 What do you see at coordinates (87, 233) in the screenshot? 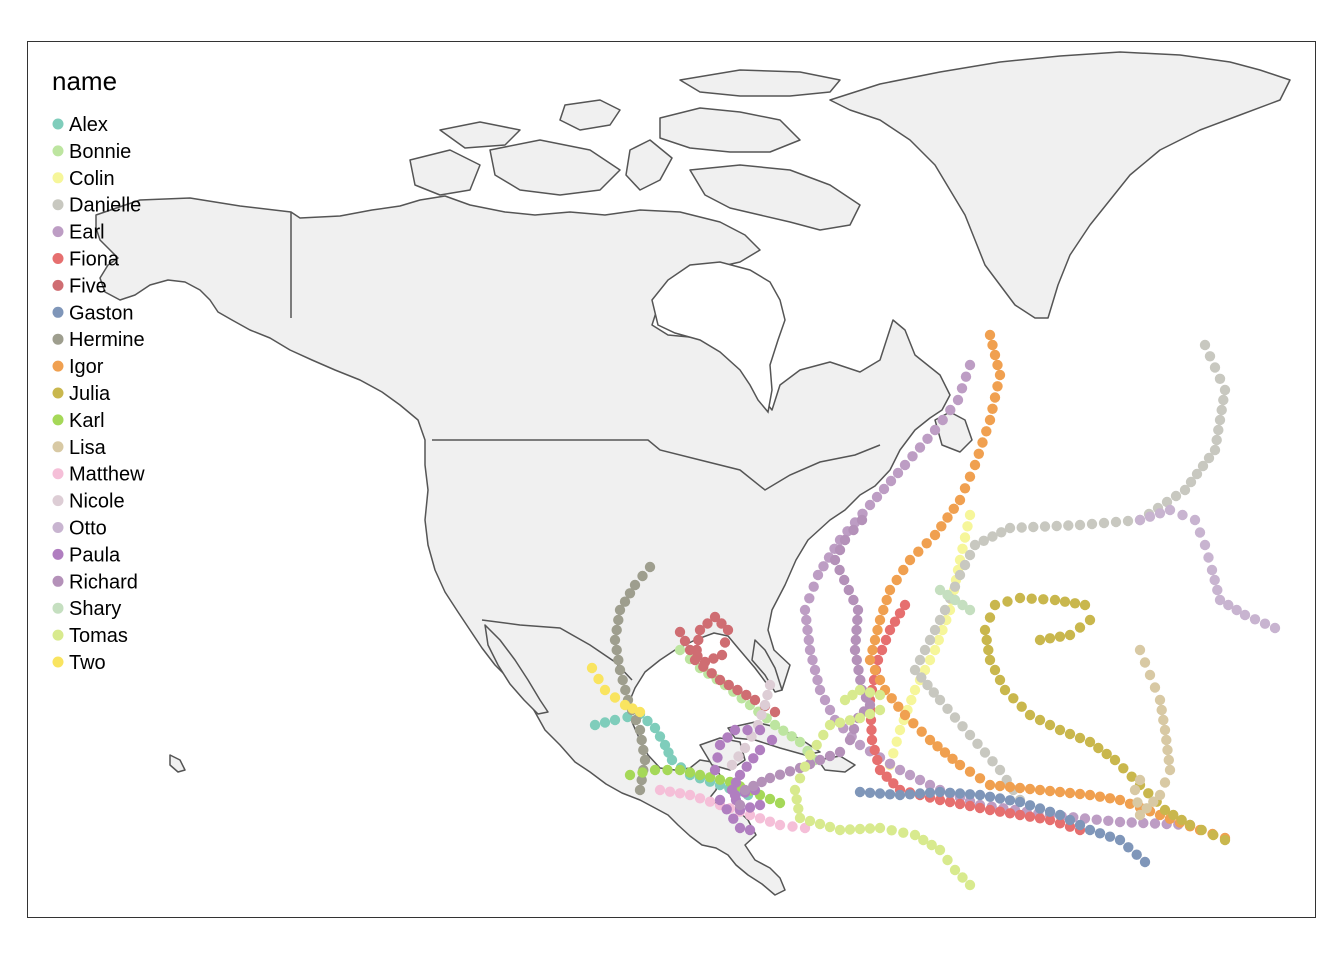
I see `legend-label: Earl` at bounding box center [87, 233].